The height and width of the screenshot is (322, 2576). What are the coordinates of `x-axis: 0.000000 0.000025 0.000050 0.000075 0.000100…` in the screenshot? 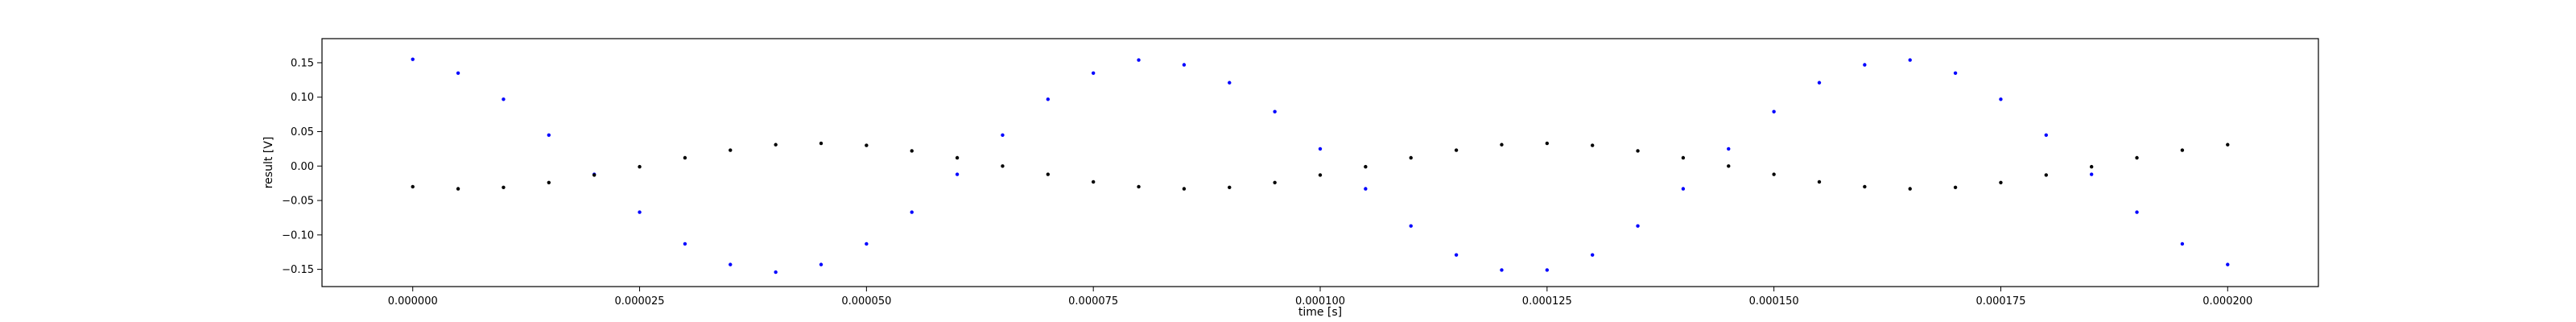 It's located at (1320, 297).